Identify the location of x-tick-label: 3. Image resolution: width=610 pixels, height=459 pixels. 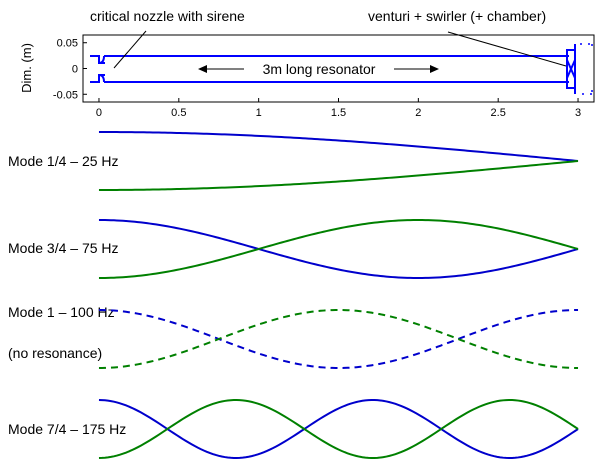
(578, 113).